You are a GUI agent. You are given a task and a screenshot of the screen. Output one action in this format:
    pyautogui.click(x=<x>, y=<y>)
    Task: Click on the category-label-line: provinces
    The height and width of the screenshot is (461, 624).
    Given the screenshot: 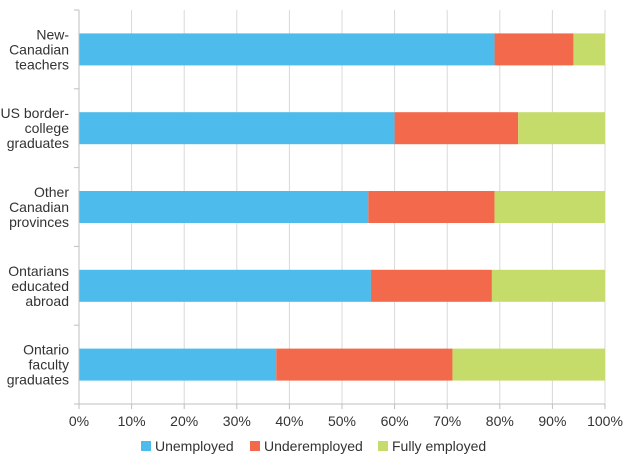 What is the action you would take?
    pyautogui.click(x=39, y=222)
    